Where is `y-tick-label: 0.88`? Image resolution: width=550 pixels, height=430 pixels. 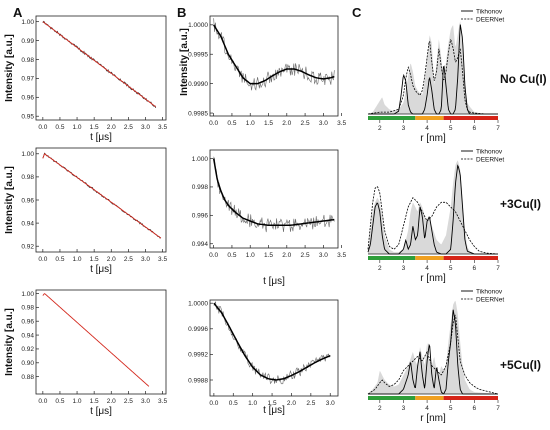
y-tick-label: 0.88 is located at coordinates (27, 377).